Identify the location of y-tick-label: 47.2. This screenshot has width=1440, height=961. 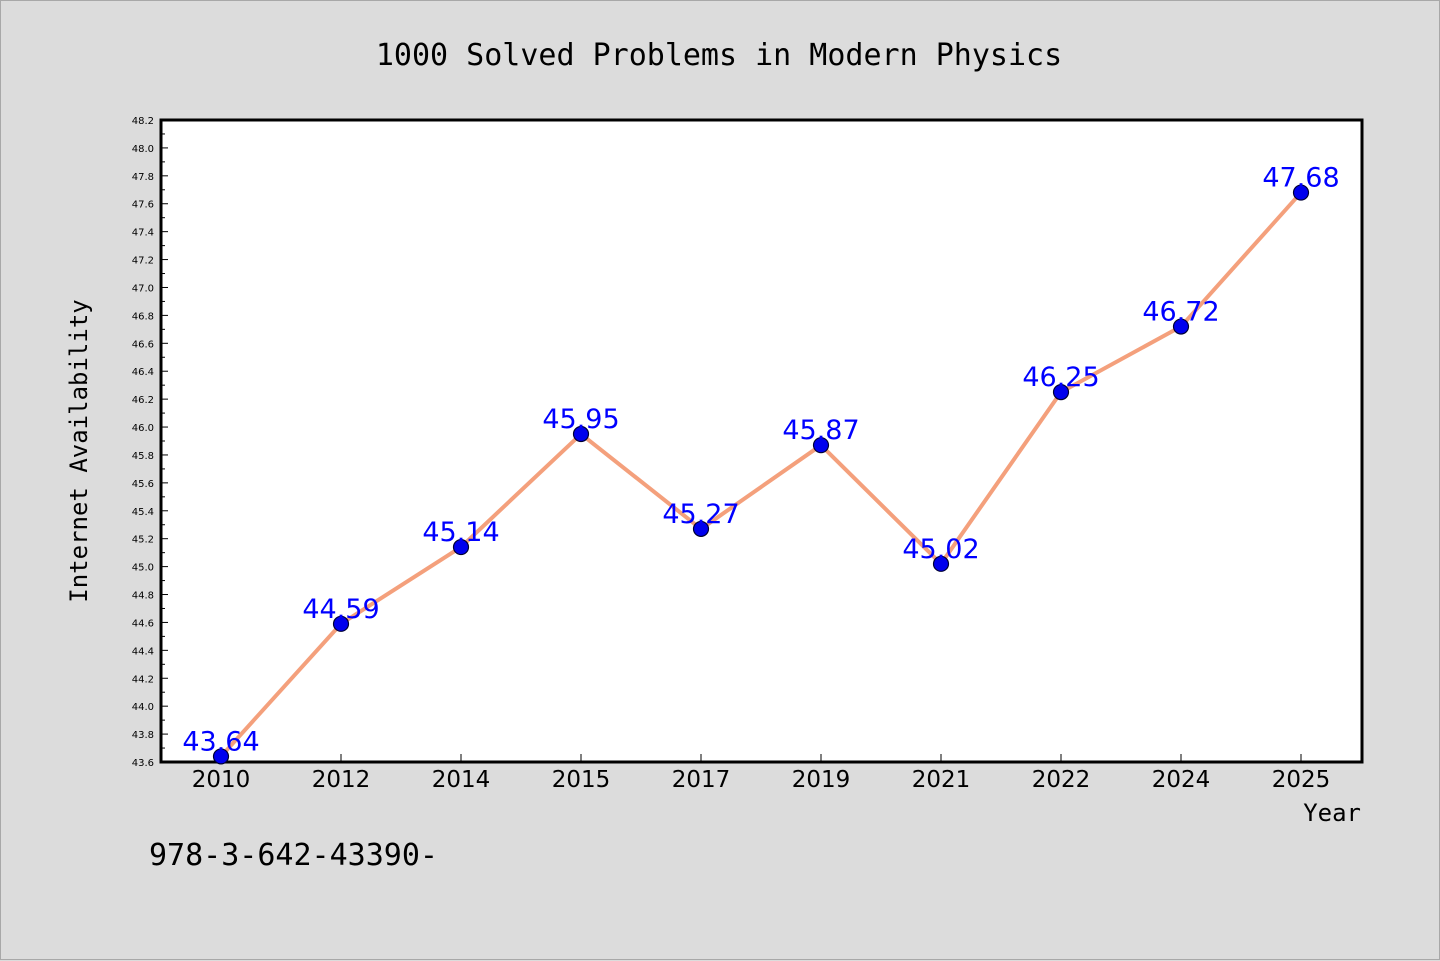
(143, 261).